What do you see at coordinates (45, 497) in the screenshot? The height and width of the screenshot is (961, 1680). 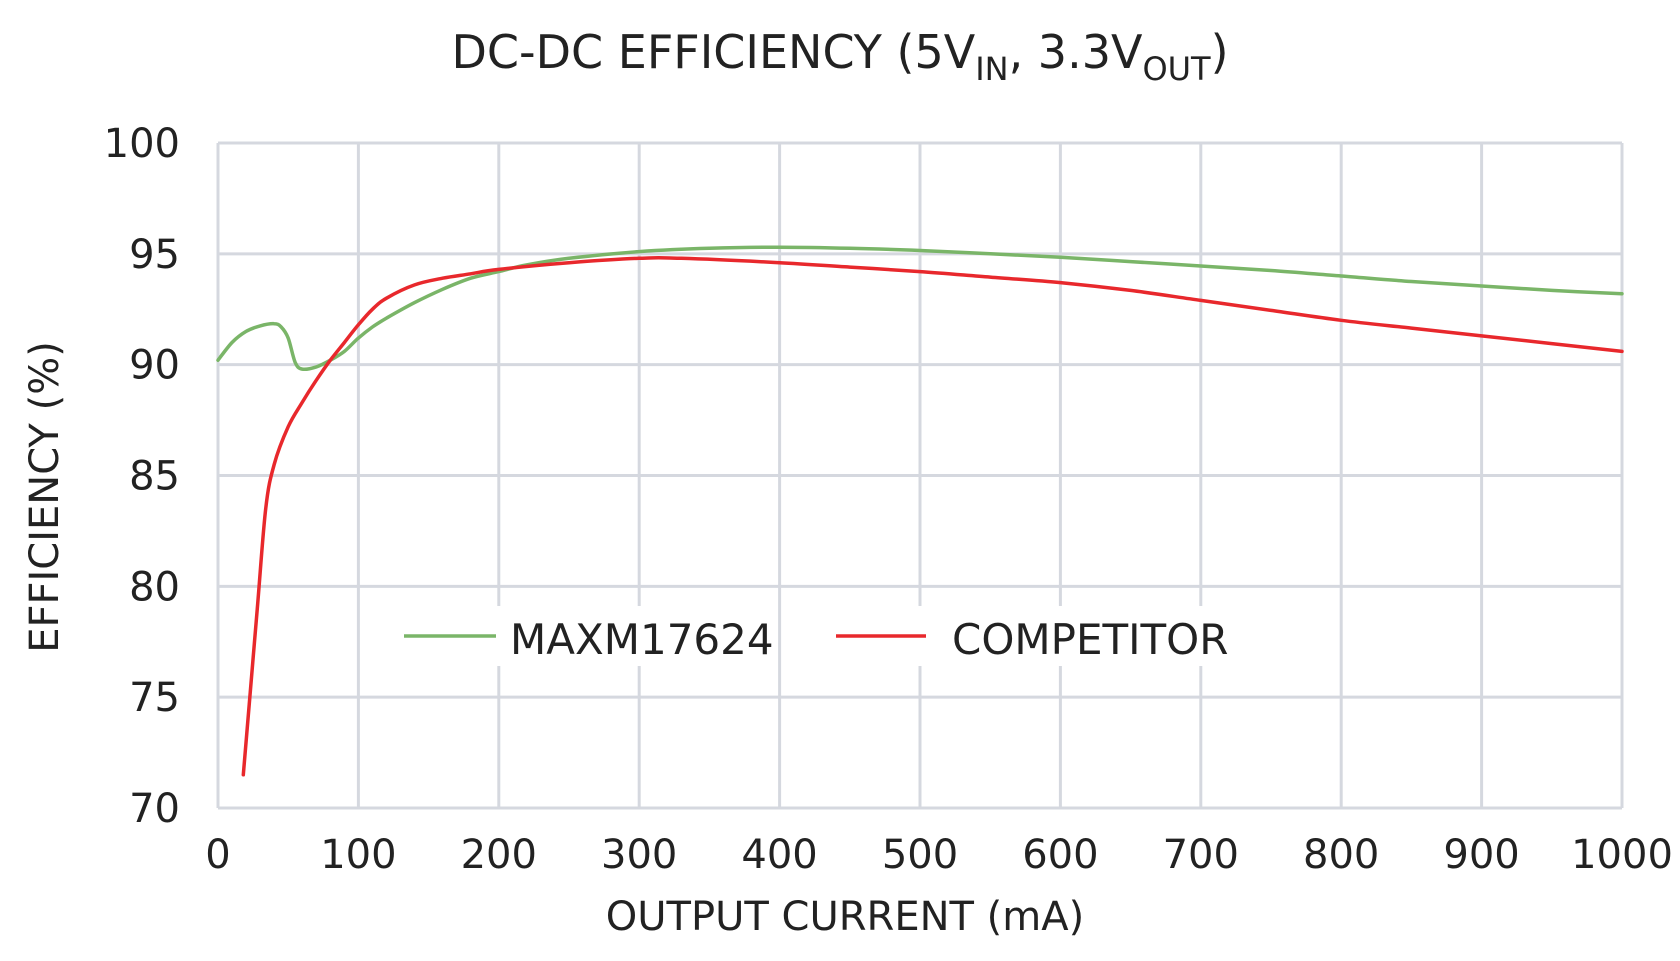 I see `y-axis-label: EFFICIENCY (%)` at bounding box center [45, 497].